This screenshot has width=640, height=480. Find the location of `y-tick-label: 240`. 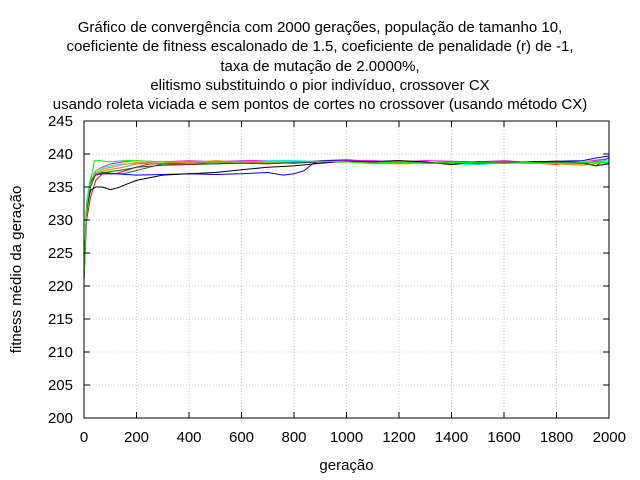

y-tick-label: 240 is located at coordinates (60, 154).